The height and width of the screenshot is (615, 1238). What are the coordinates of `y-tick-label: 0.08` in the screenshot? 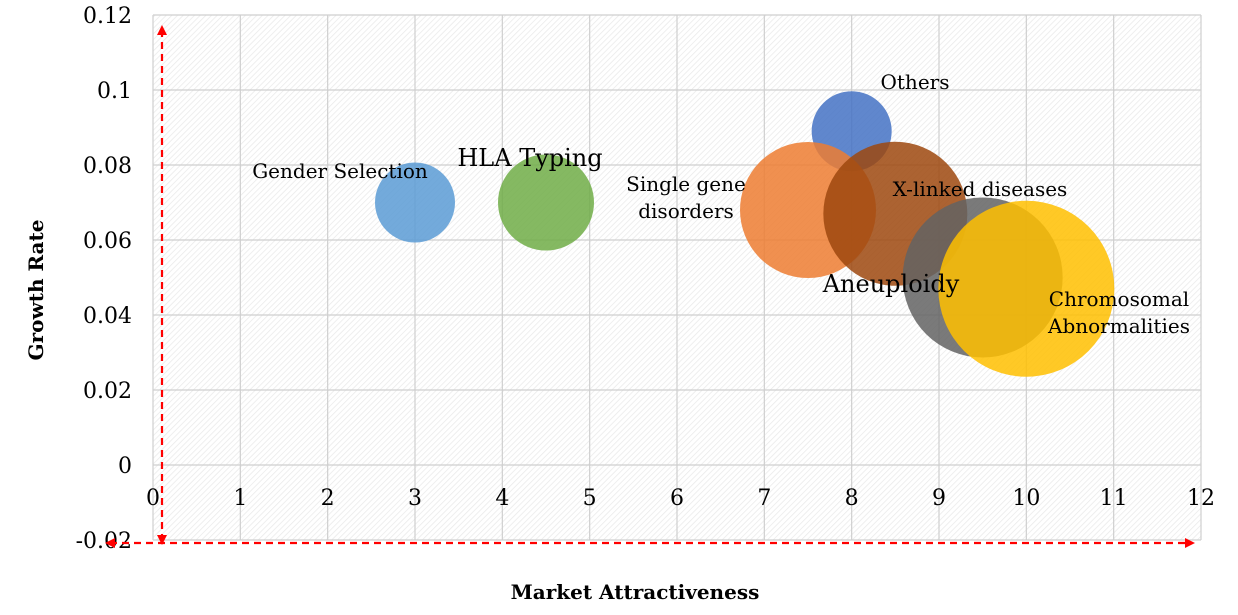 It's located at (107, 166).